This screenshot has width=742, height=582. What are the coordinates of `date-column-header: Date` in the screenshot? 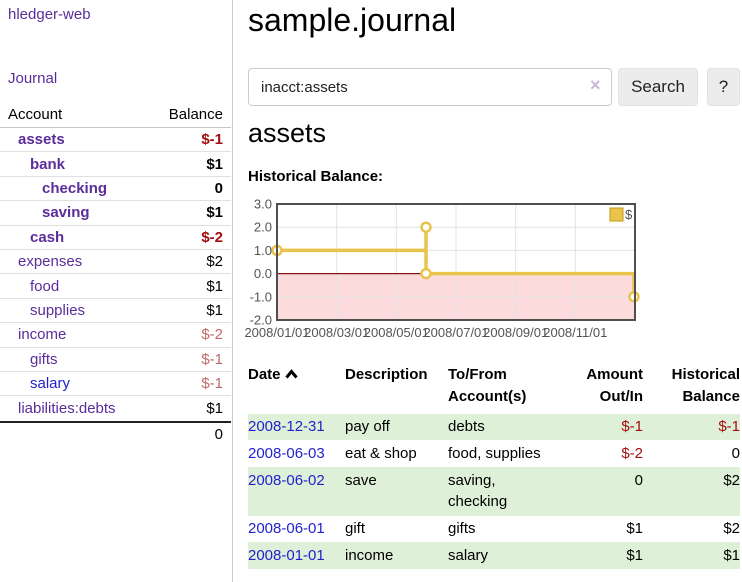 It's located at (296, 387).